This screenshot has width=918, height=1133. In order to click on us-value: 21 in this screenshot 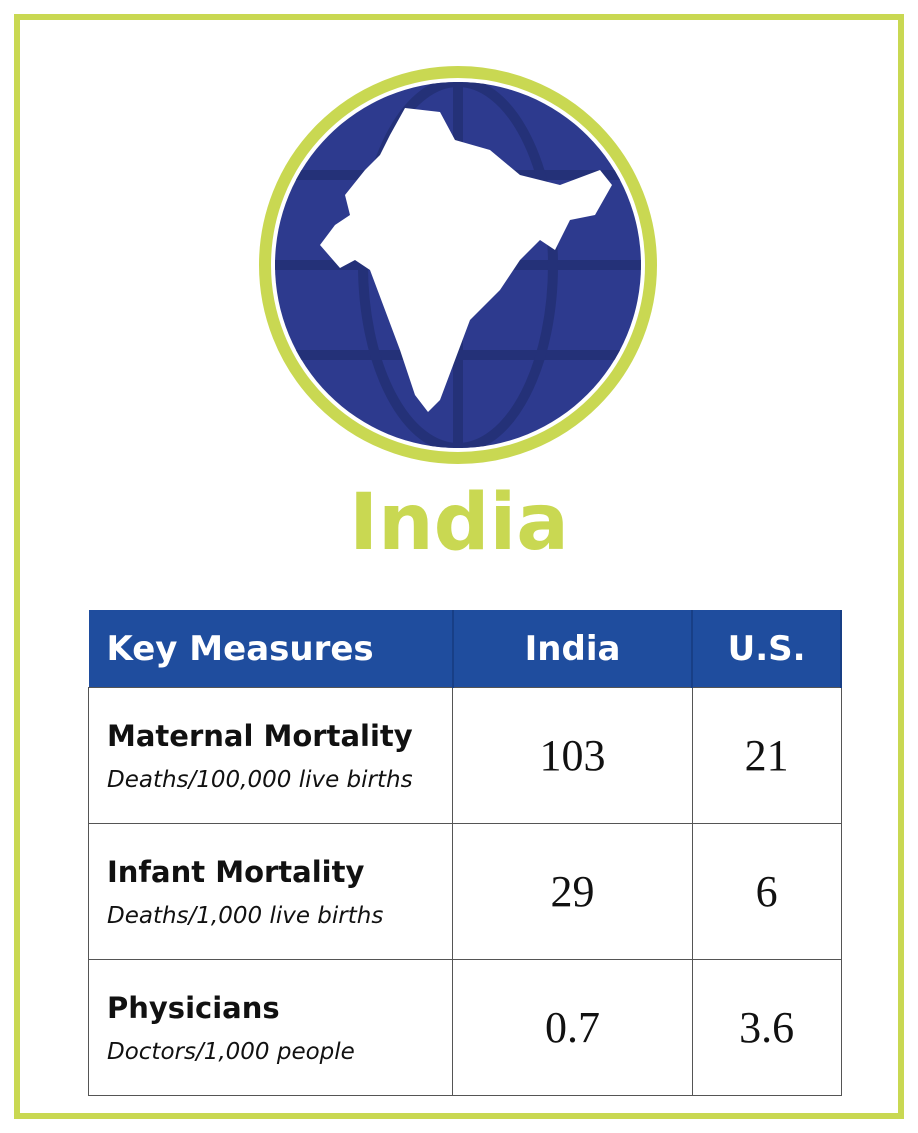, I will do `click(766, 755)`.